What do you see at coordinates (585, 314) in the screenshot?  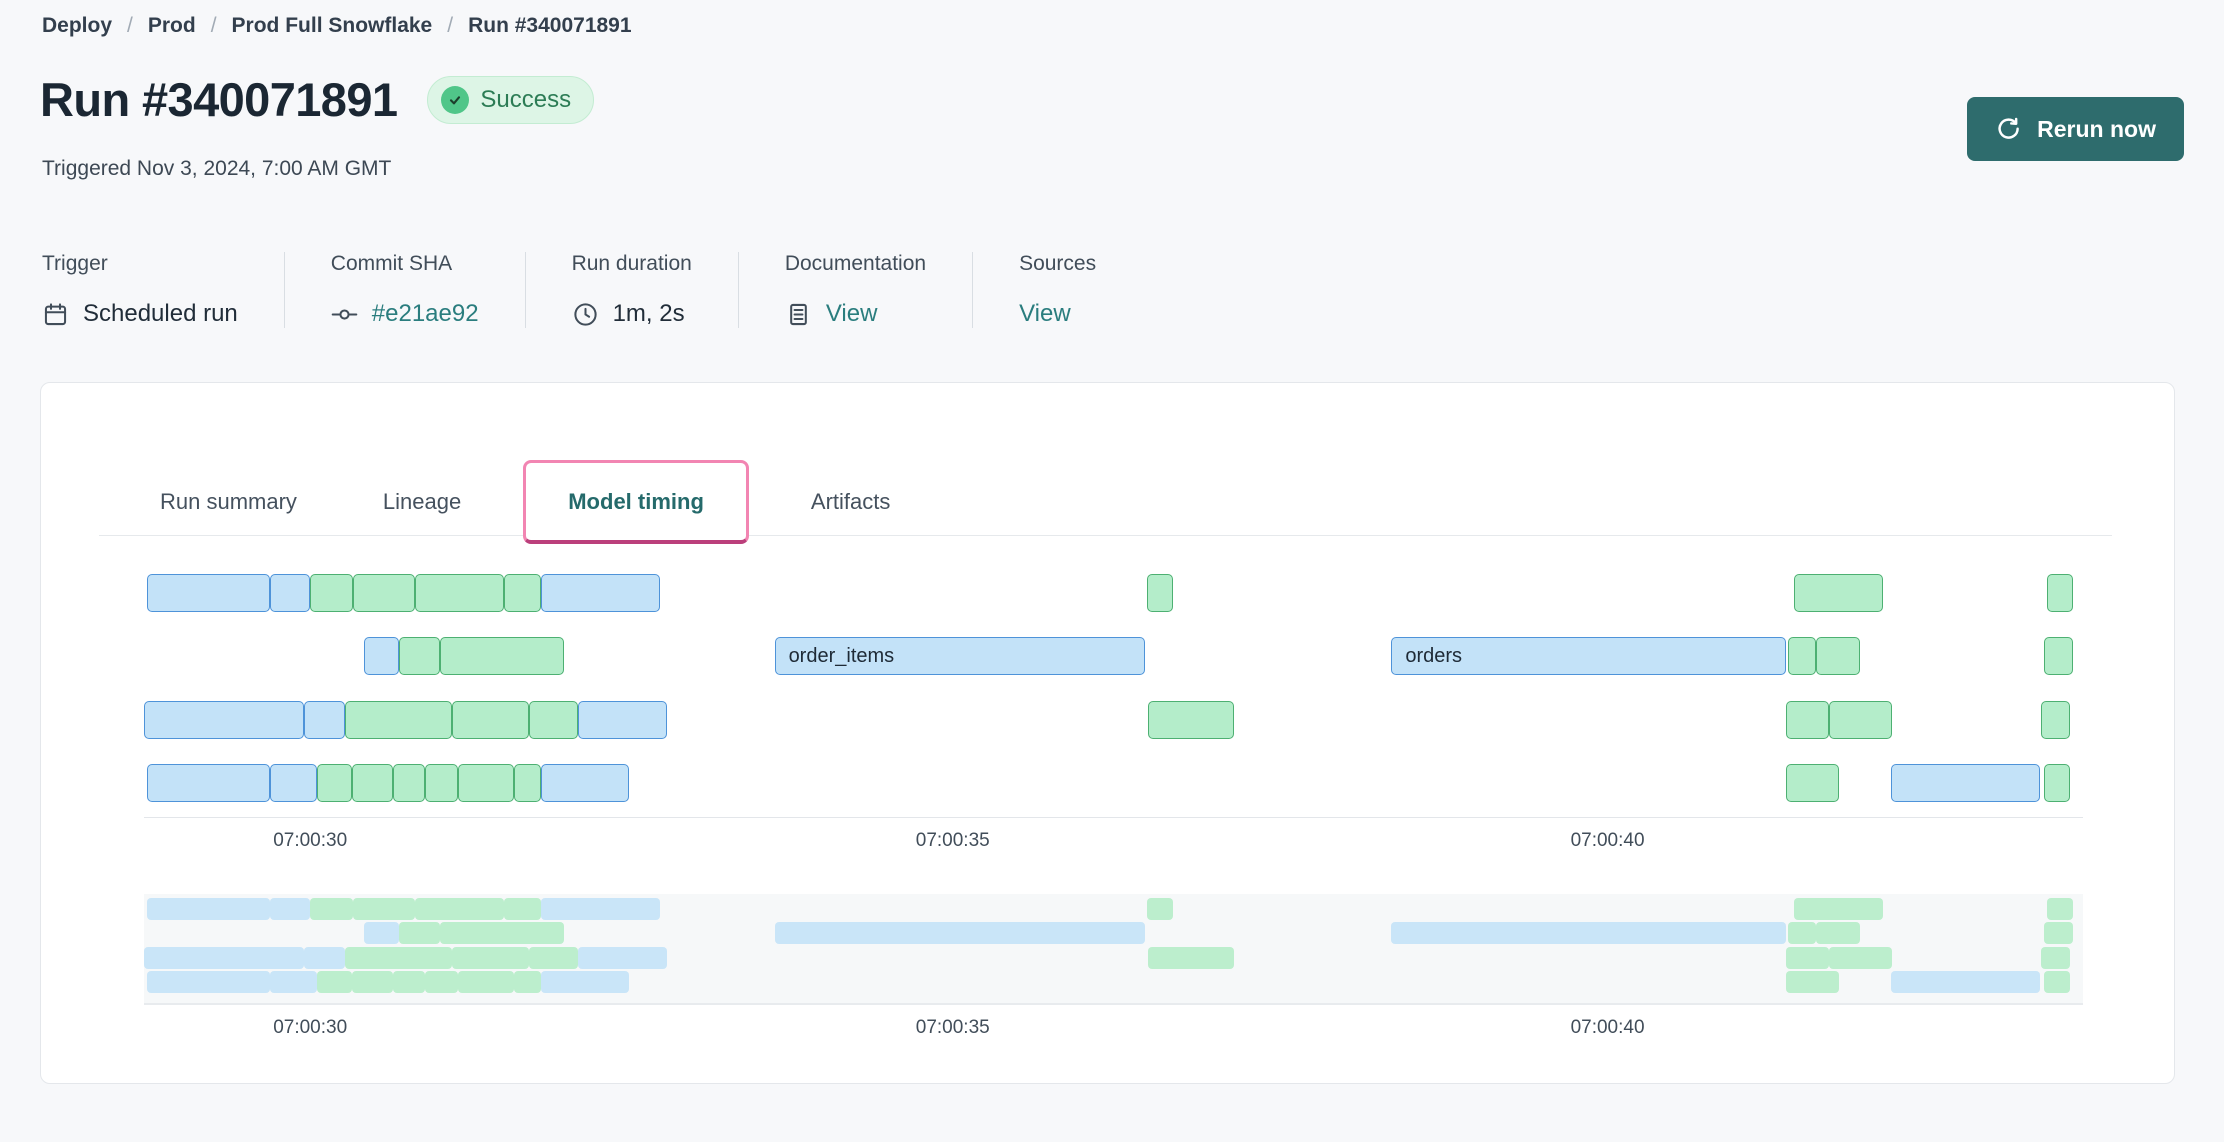 I see `clock-icon` at bounding box center [585, 314].